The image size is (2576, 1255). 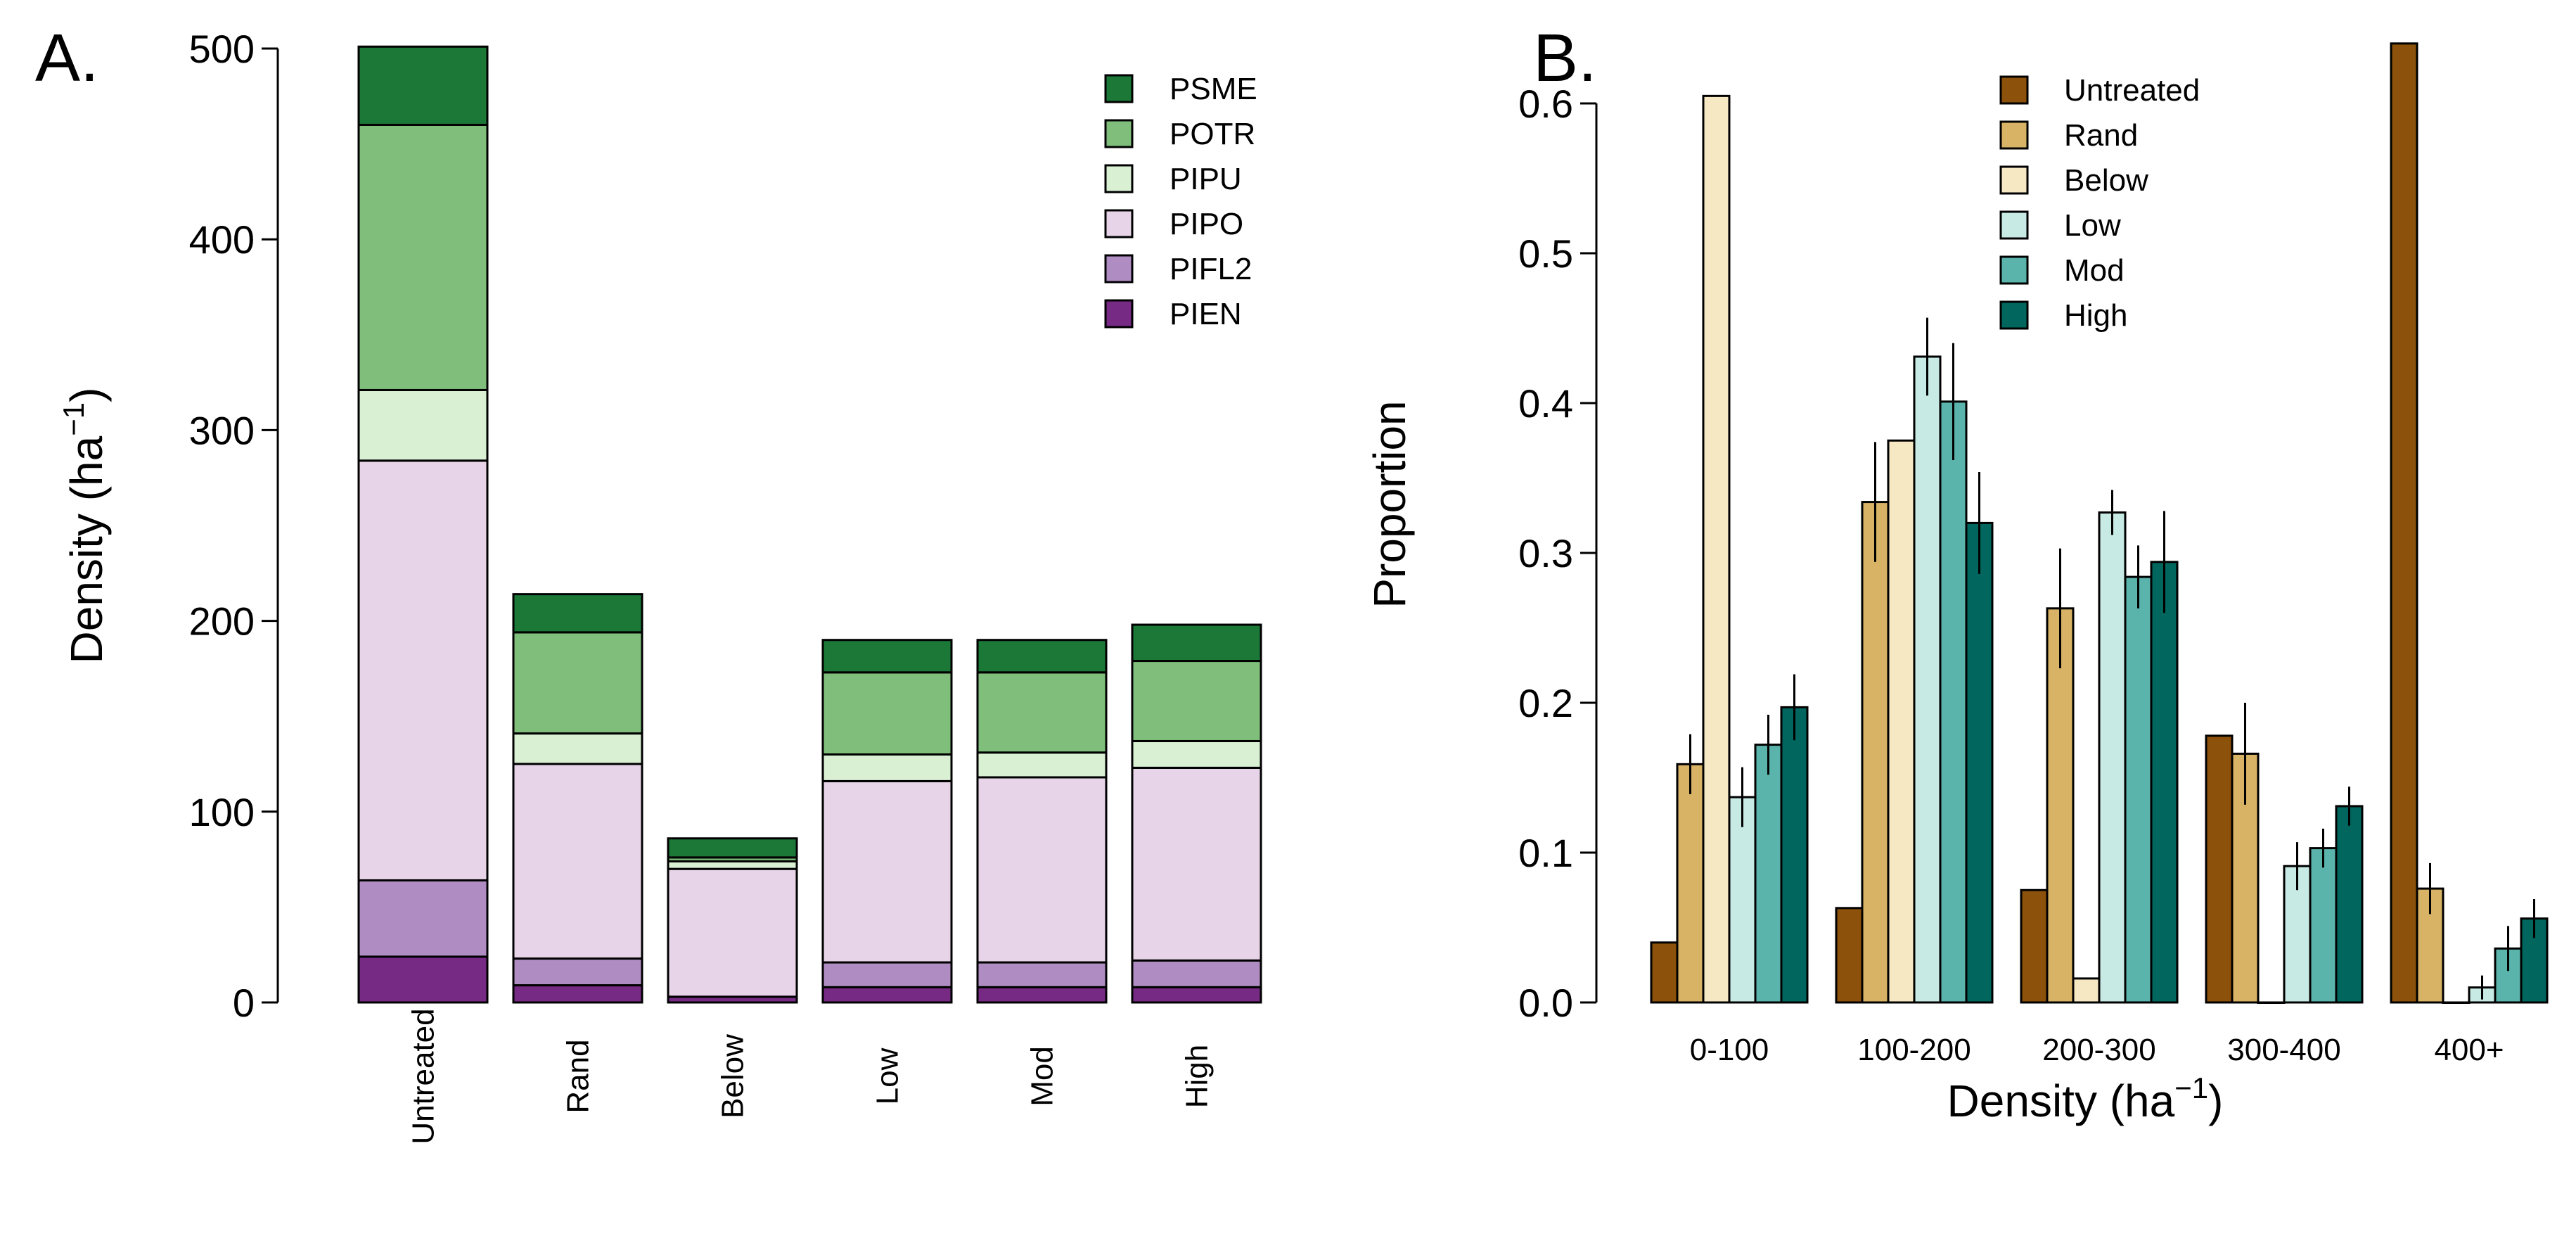 What do you see at coordinates (1664, 972) in the screenshot?
I see `bar-0-100-untreated` at bounding box center [1664, 972].